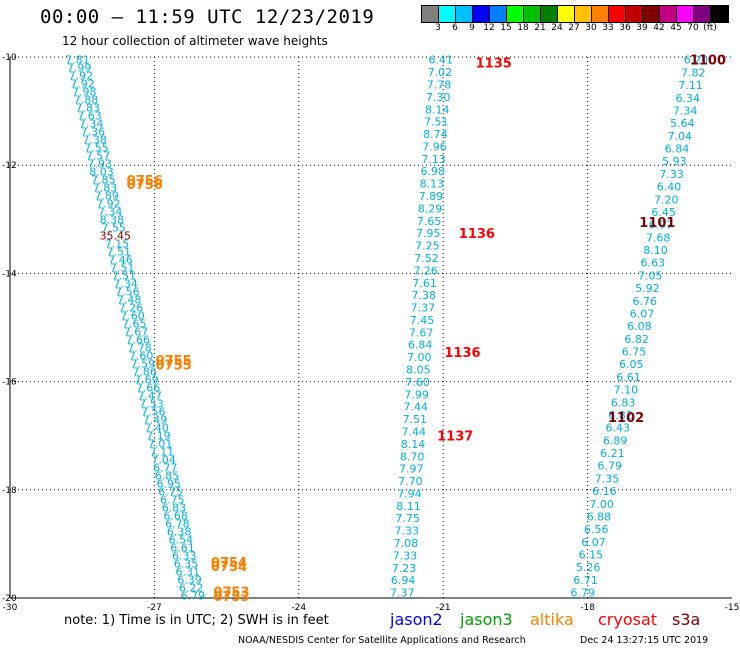 The width and height of the screenshot is (740, 650). I want to click on wave-height-value: 6.76, so click(644, 301).